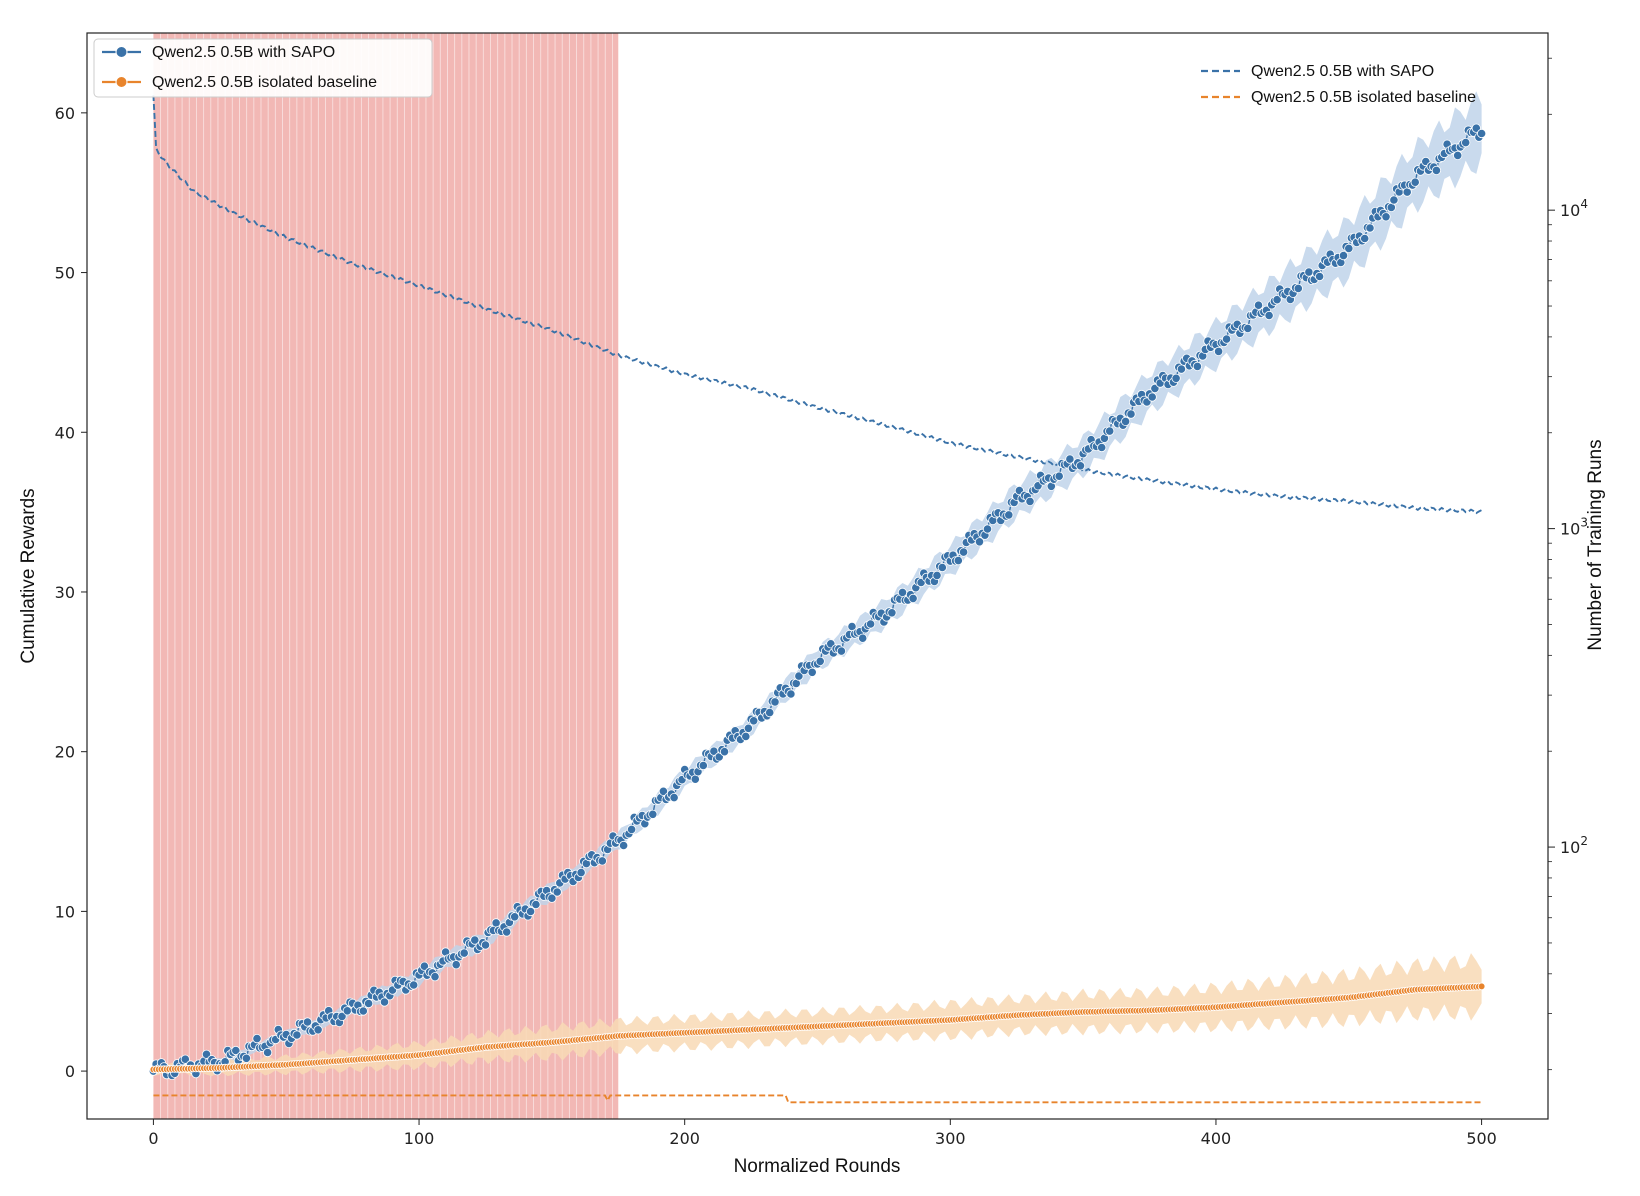 This screenshot has width=1640, height=1196. Describe the element at coordinates (817, 1099) in the screenshot. I see `training-runs-line-baseline` at that location.